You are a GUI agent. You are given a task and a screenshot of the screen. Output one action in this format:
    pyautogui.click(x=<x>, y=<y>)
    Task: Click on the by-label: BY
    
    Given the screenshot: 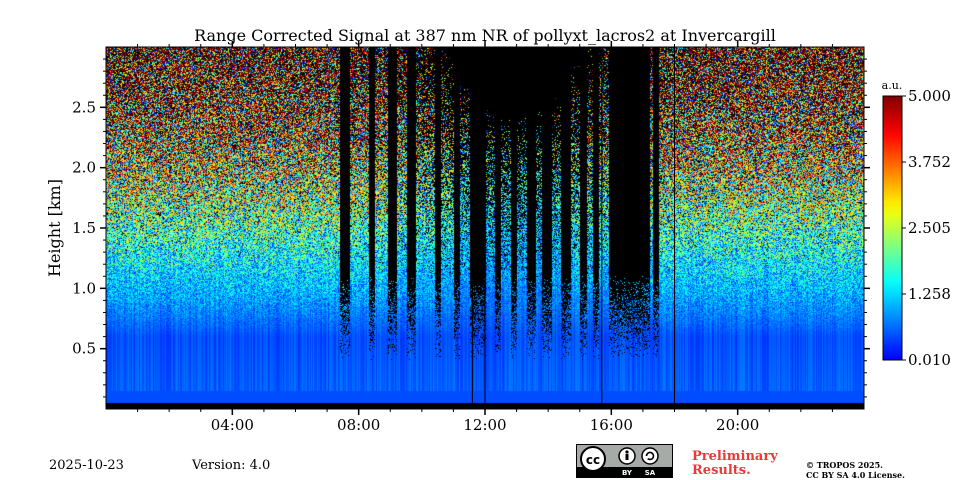 What is the action you would take?
    pyautogui.click(x=627, y=473)
    